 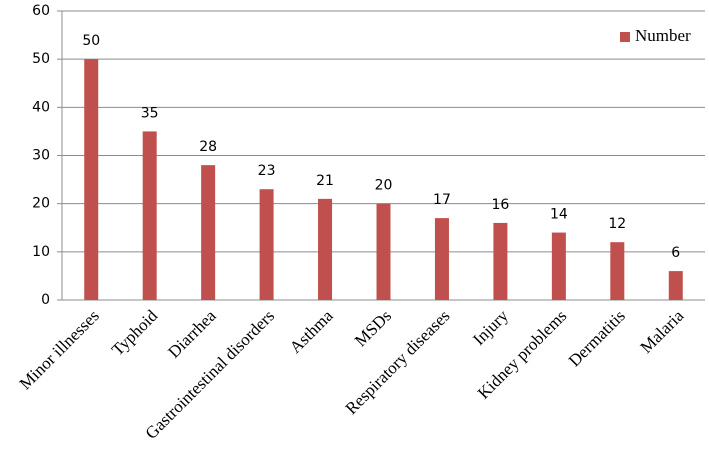 I want to click on y-tick-label: 20, so click(x=41, y=204).